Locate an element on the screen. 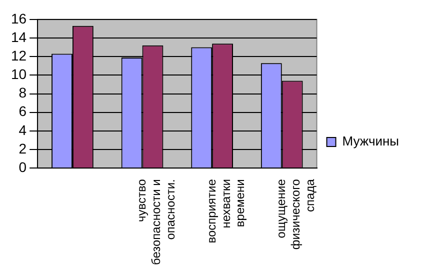 The height and width of the screenshot is (276, 425). y-tick-label: 6 is located at coordinates (22, 111).